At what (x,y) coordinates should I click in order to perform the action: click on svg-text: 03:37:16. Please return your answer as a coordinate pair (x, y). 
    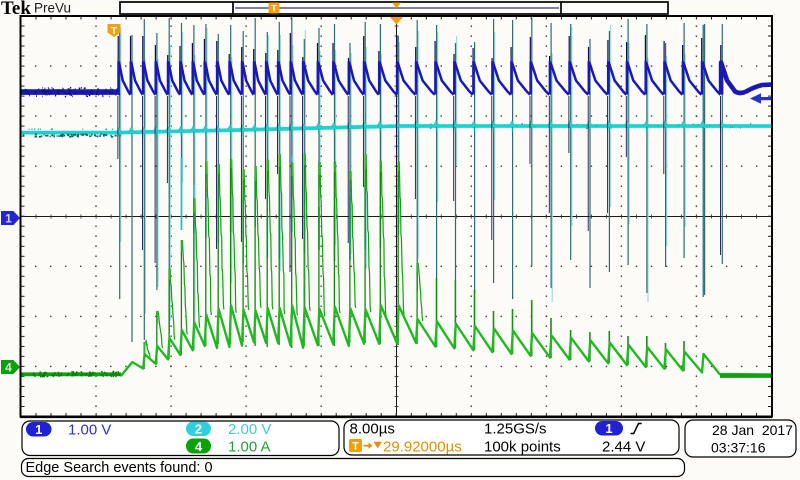
    Looking at the image, I should click on (738, 448).